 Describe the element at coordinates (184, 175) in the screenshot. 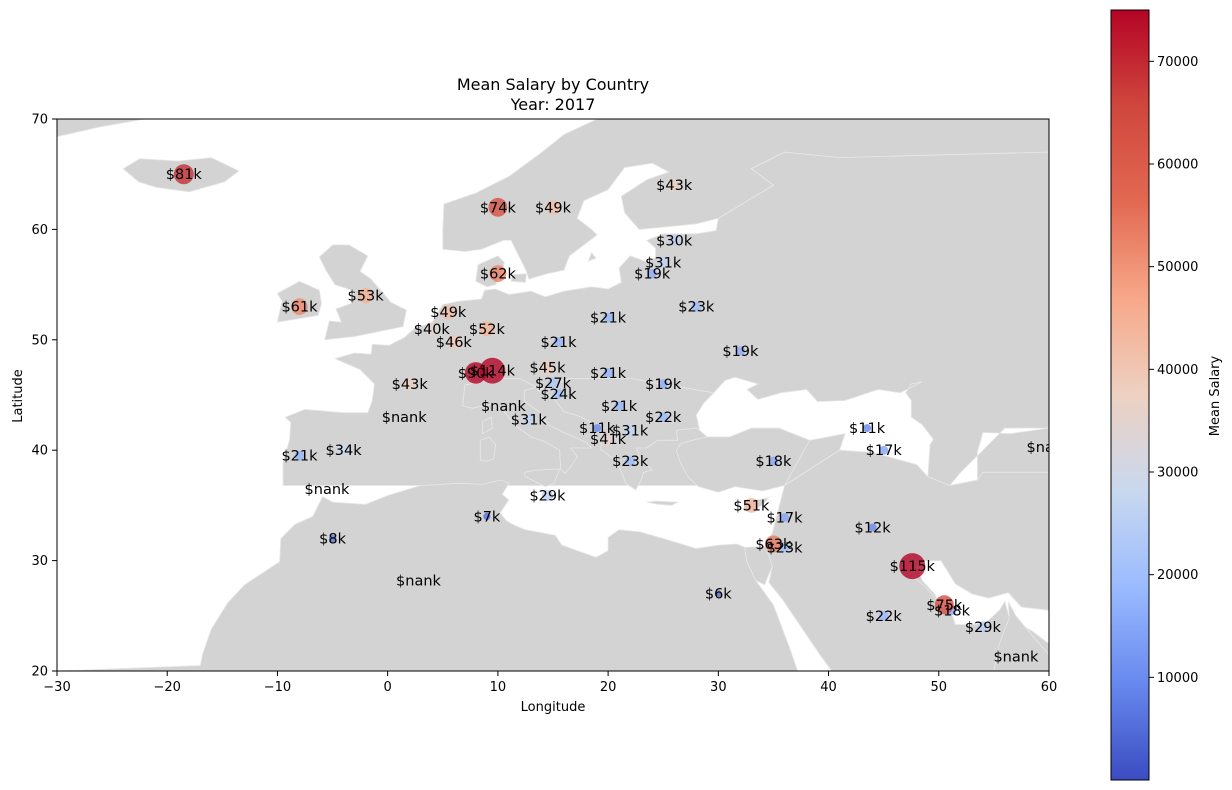

I see `point-label: $81k` at that location.